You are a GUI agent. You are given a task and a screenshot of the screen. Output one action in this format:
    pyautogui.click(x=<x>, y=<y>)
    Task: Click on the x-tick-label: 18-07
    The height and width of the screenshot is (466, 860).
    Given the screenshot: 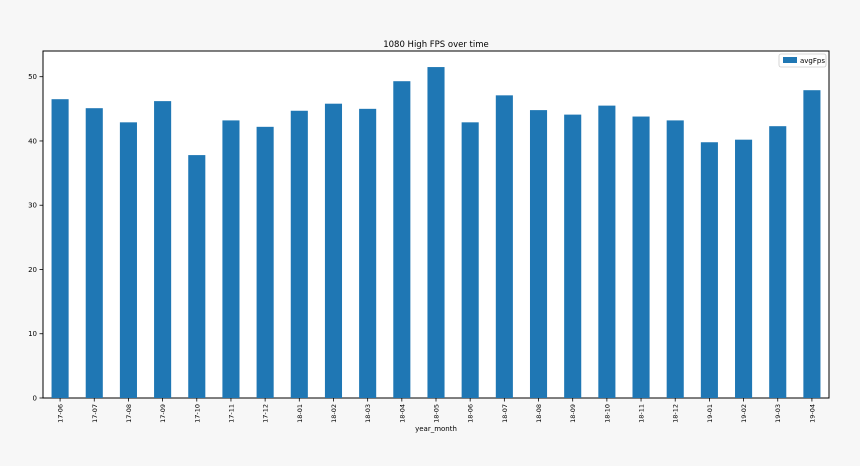 What is the action you would take?
    pyautogui.click(x=505, y=413)
    